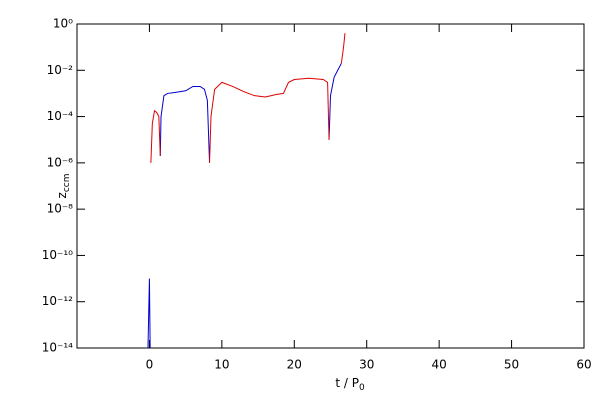  What do you see at coordinates (294, 365) in the screenshot?
I see `x-tick-label: 20` at bounding box center [294, 365].